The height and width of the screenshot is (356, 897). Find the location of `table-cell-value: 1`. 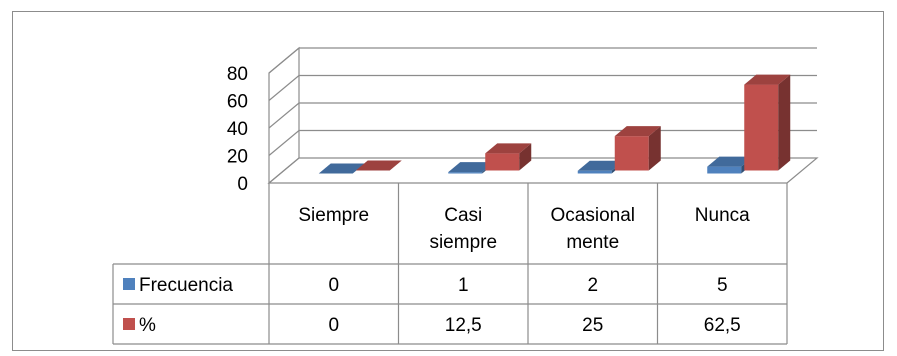

table-cell-value: 1 is located at coordinates (463, 285).